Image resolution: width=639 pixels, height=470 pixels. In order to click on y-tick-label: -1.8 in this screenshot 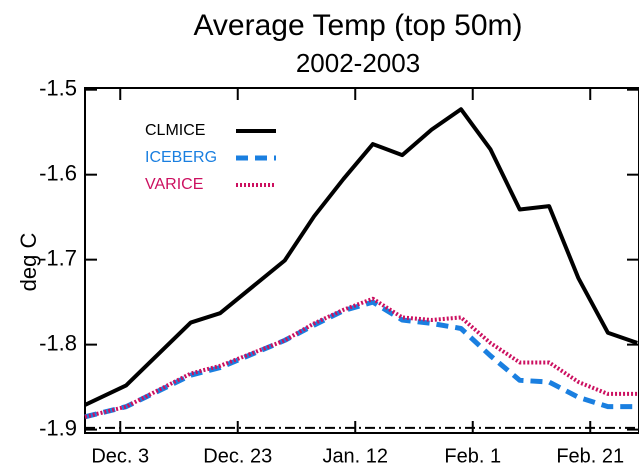, I will do `click(58, 342)`.